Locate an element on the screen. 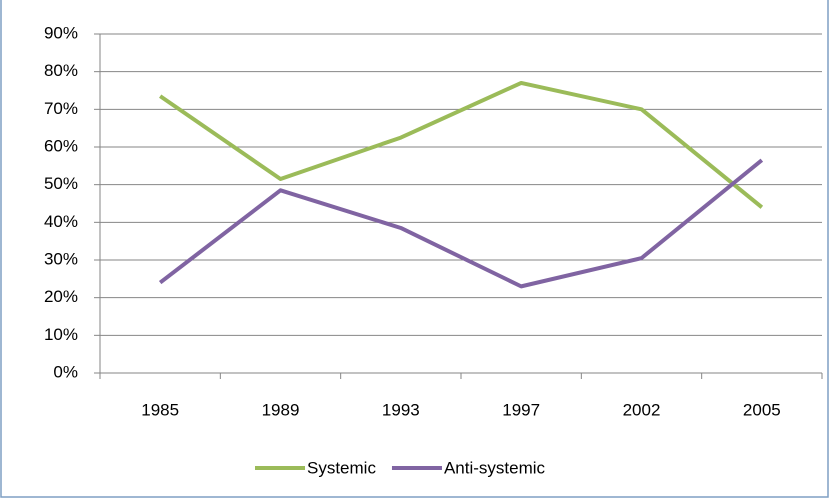 The height and width of the screenshot is (499, 830). y-tick-label: 80% is located at coordinates (61, 70).